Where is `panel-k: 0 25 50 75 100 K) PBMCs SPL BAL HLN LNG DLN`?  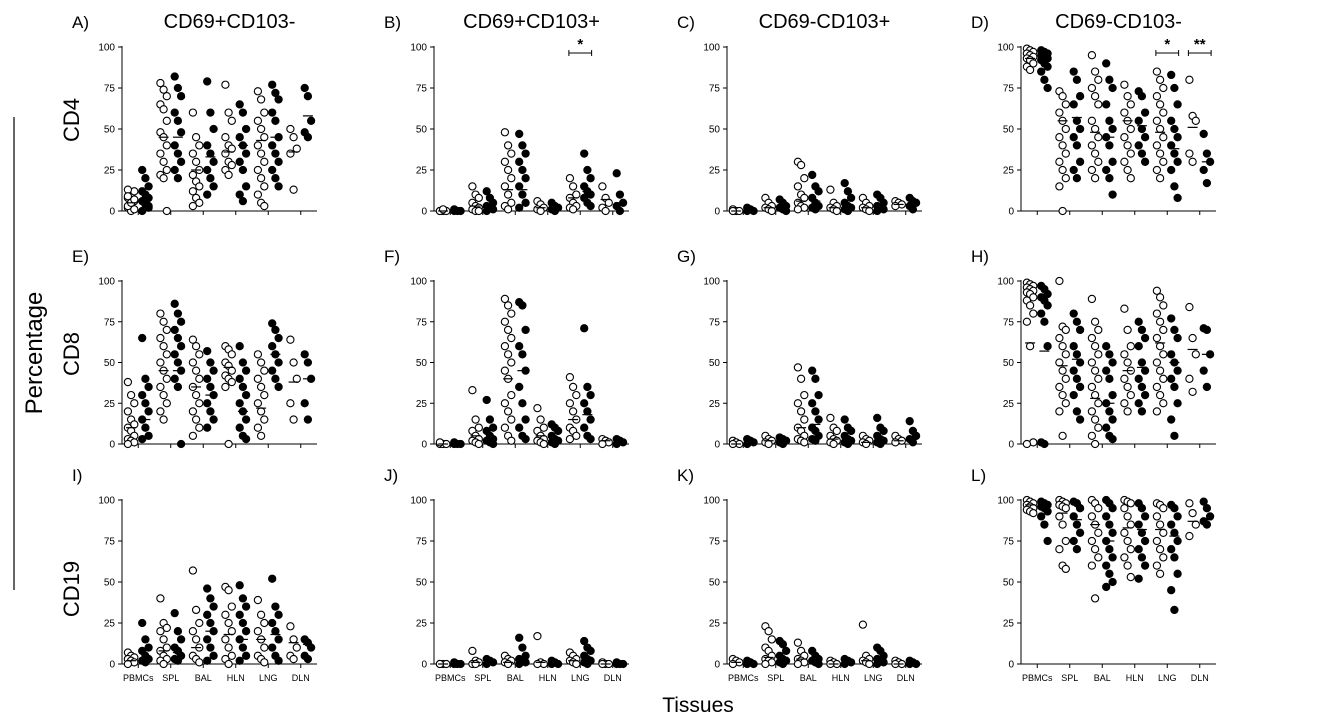 panel-k: 0 25 50 75 100 K) PBMCs SPL BAL HLN LNG DLN is located at coordinates (799, 574).